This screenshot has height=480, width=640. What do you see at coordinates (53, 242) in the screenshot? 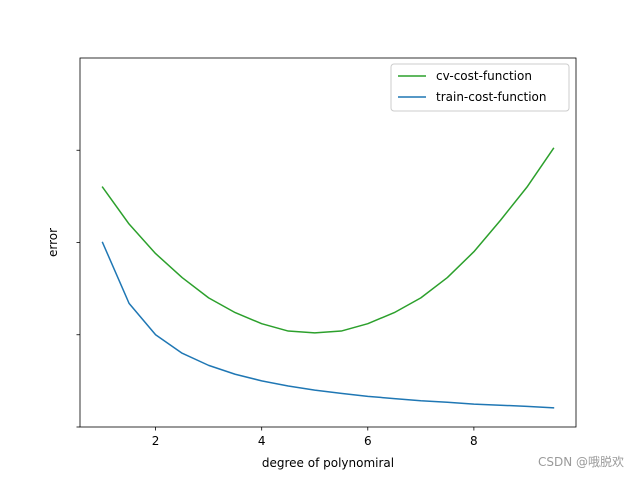
I see `y-axis-label: error` at bounding box center [53, 242].